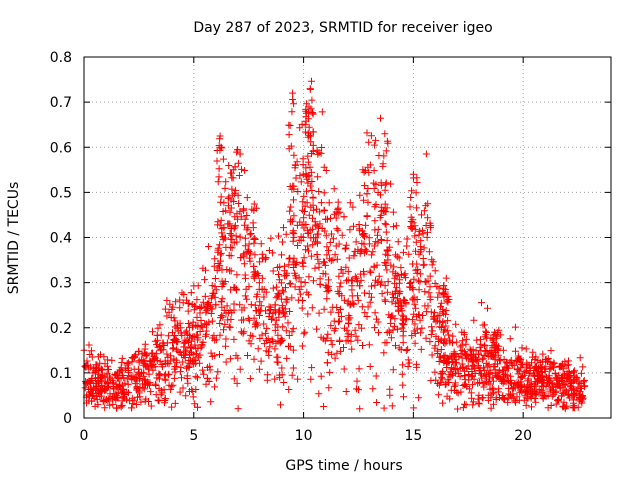 The width and height of the screenshot is (640, 480). I want to click on x-axis-label: GPS time / hours, so click(343, 466).